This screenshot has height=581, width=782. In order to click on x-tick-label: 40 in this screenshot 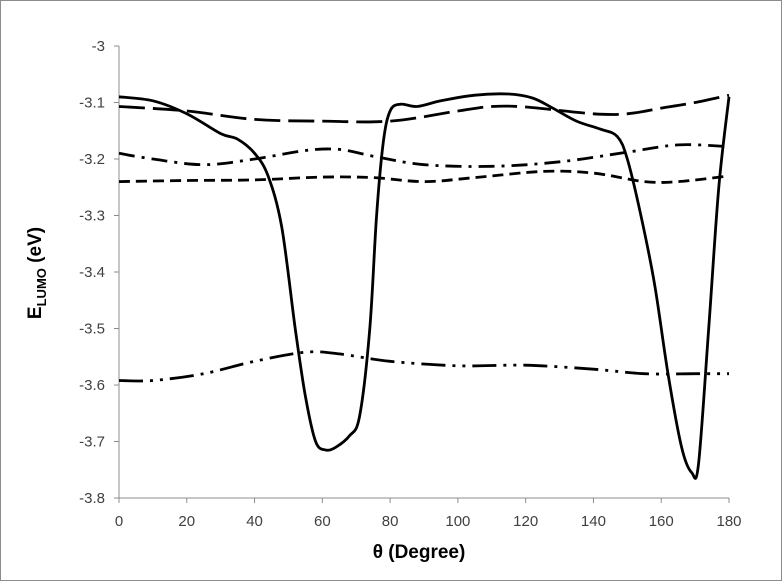, I will do `click(254, 521)`.